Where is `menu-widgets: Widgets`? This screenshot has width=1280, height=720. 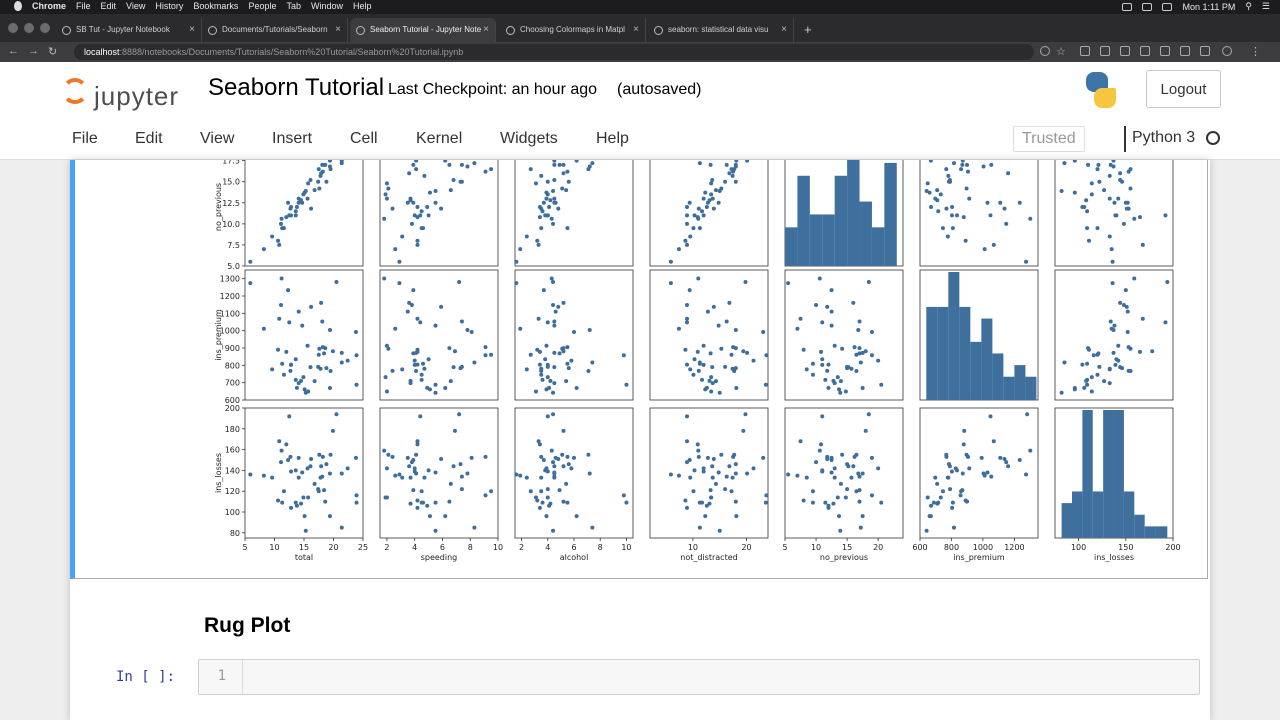
menu-widgets: Widgets is located at coordinates (529, 138).